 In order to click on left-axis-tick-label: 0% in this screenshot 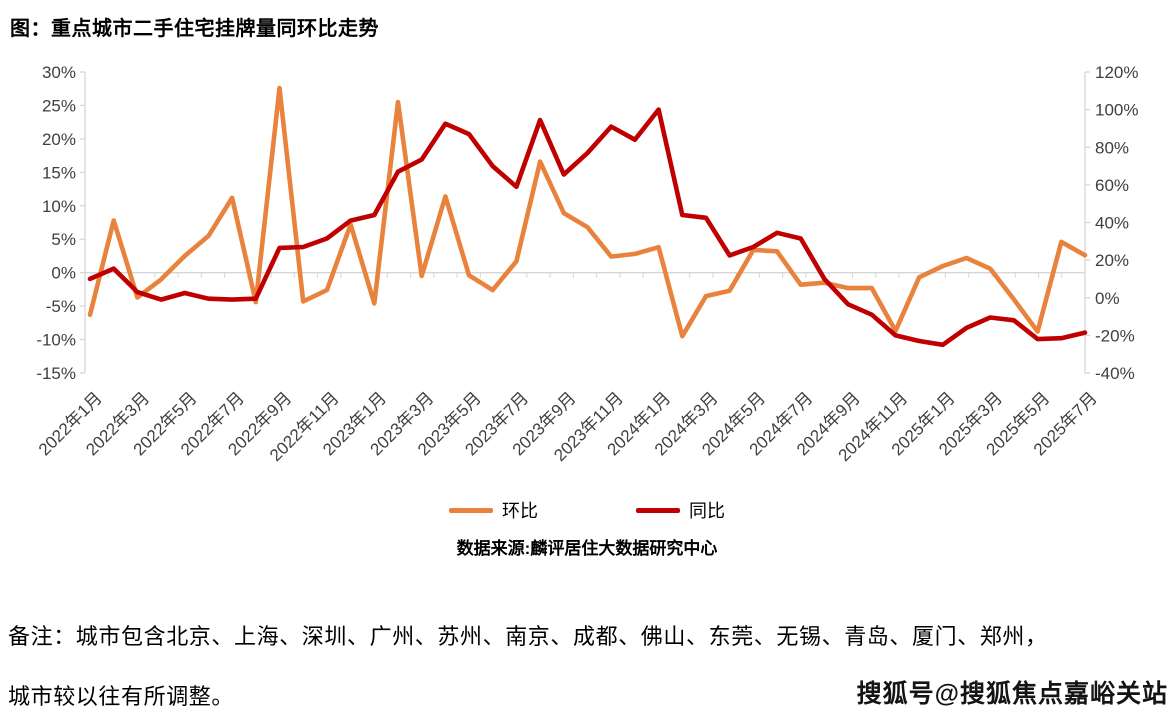, I will do `click(63, 273)`.